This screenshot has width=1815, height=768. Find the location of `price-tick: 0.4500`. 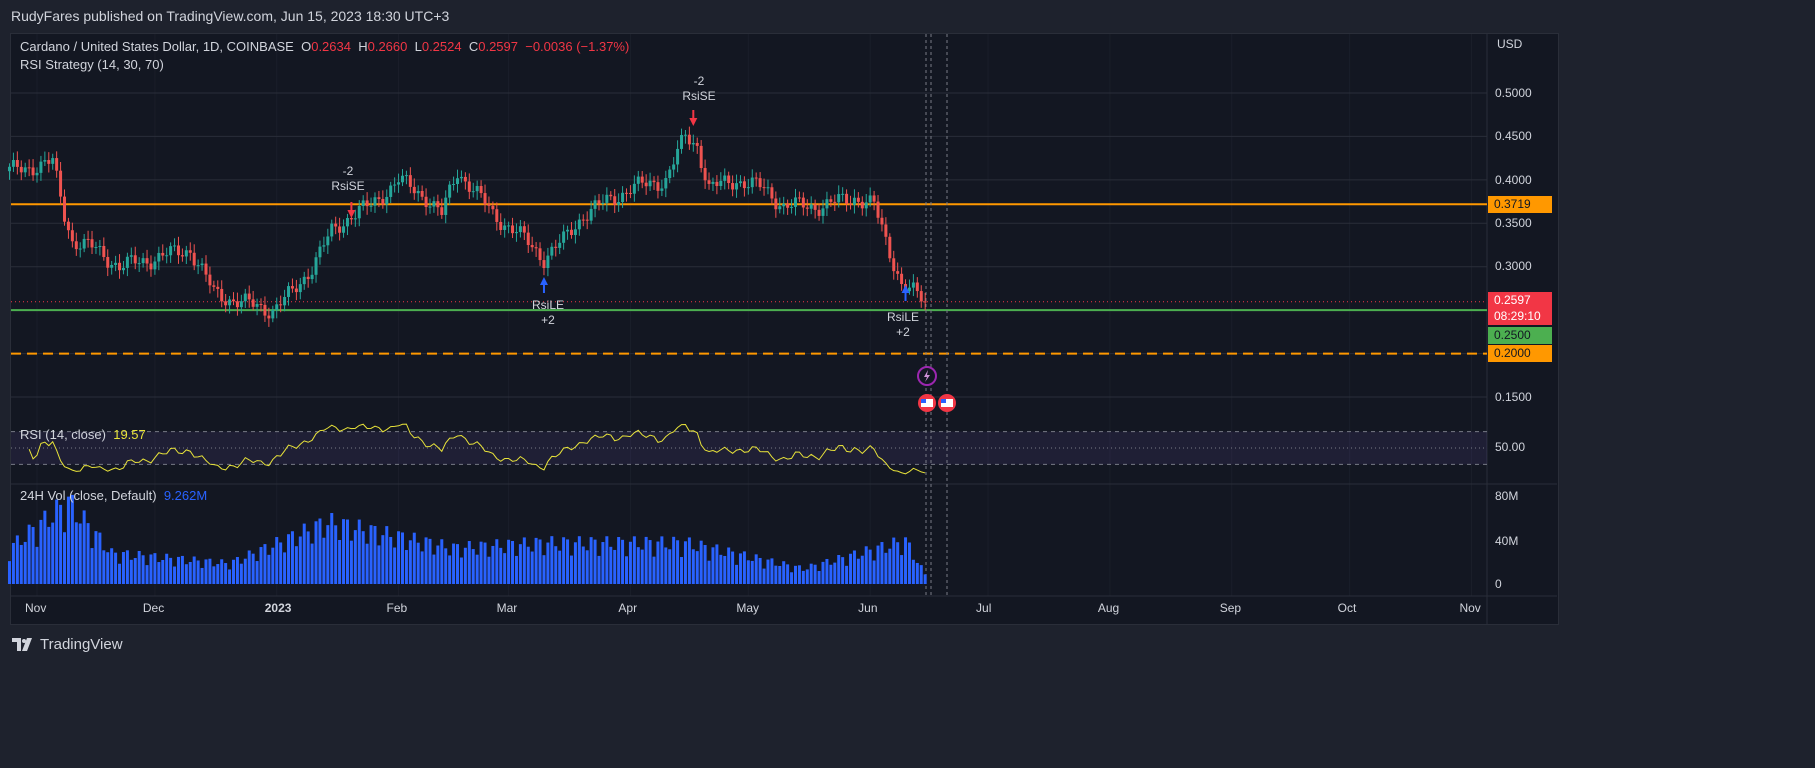

price-tick: 0.4500 is located at coordinates (1513, 136).